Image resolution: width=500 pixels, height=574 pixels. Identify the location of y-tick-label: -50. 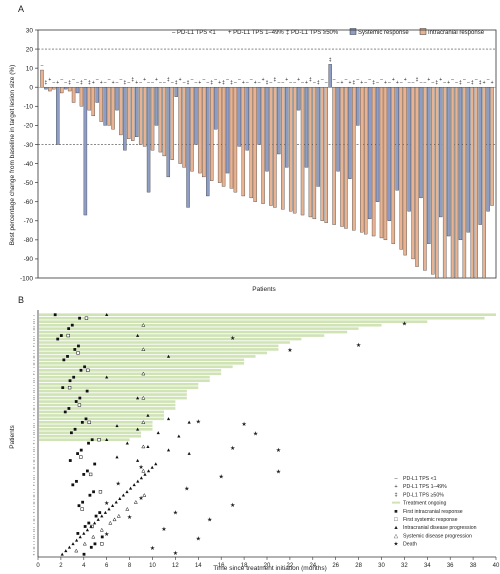
(29, 183).